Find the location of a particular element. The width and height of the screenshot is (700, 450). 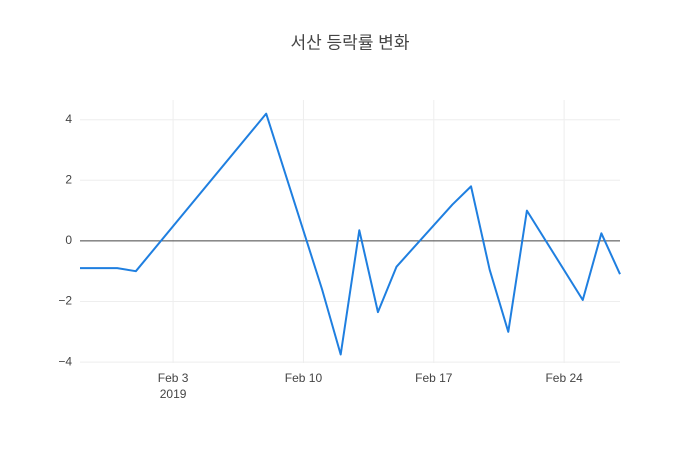

chart-title: 서산 등락률 변화 is located at coordinates (350, 42).